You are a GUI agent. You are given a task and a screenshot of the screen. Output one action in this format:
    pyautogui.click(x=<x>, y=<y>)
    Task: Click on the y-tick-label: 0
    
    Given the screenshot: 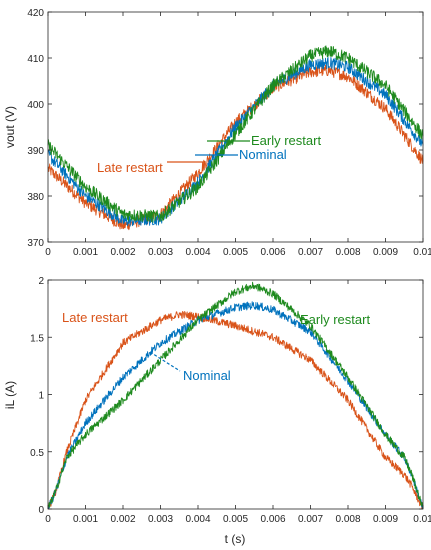 What is the action you would take?
    pyautogui.click(x=41, y=510)
    